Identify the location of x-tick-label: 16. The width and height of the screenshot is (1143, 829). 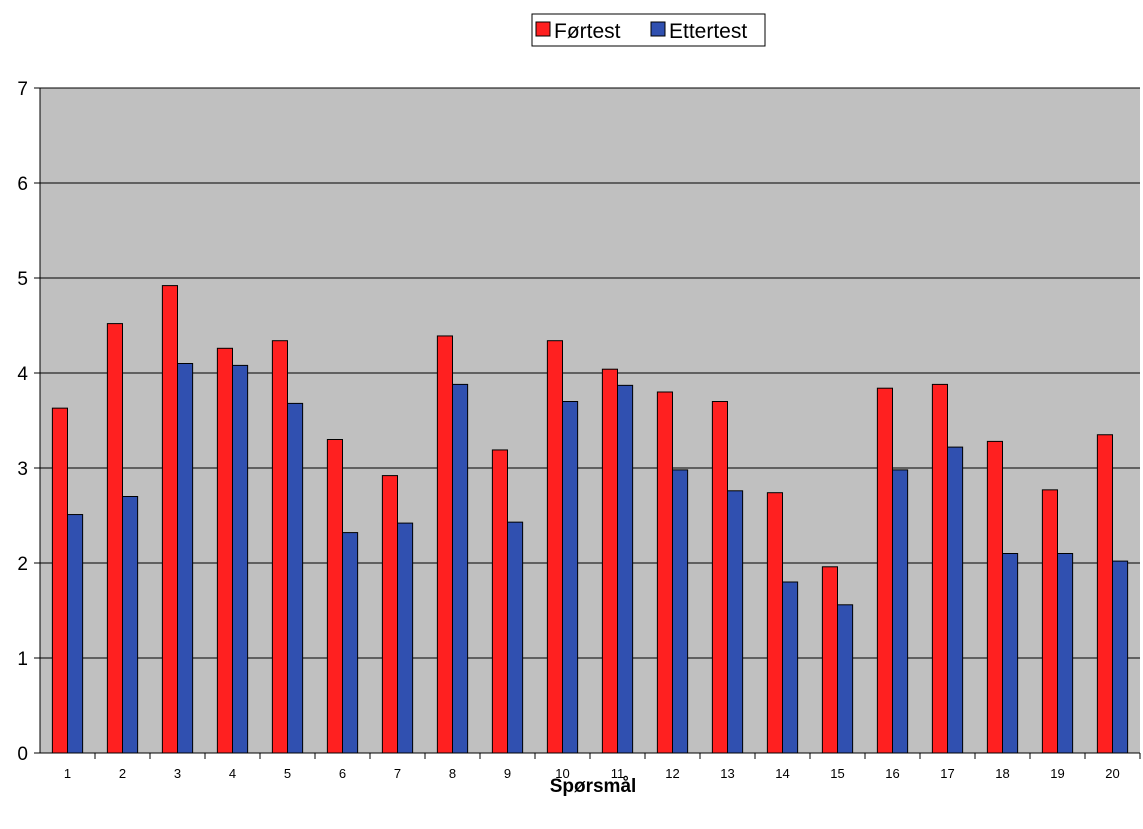
(892, 773).